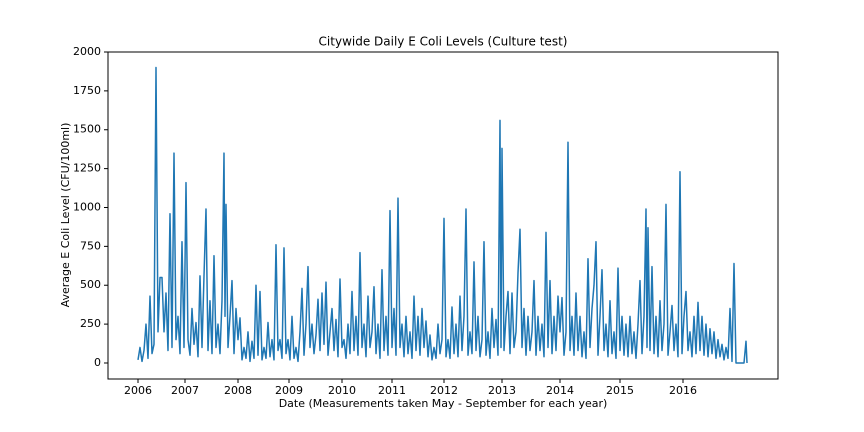  Describe the element at coordinates (342, 390) in the screenshot. I see `x-tick-label: 2010` at that location.